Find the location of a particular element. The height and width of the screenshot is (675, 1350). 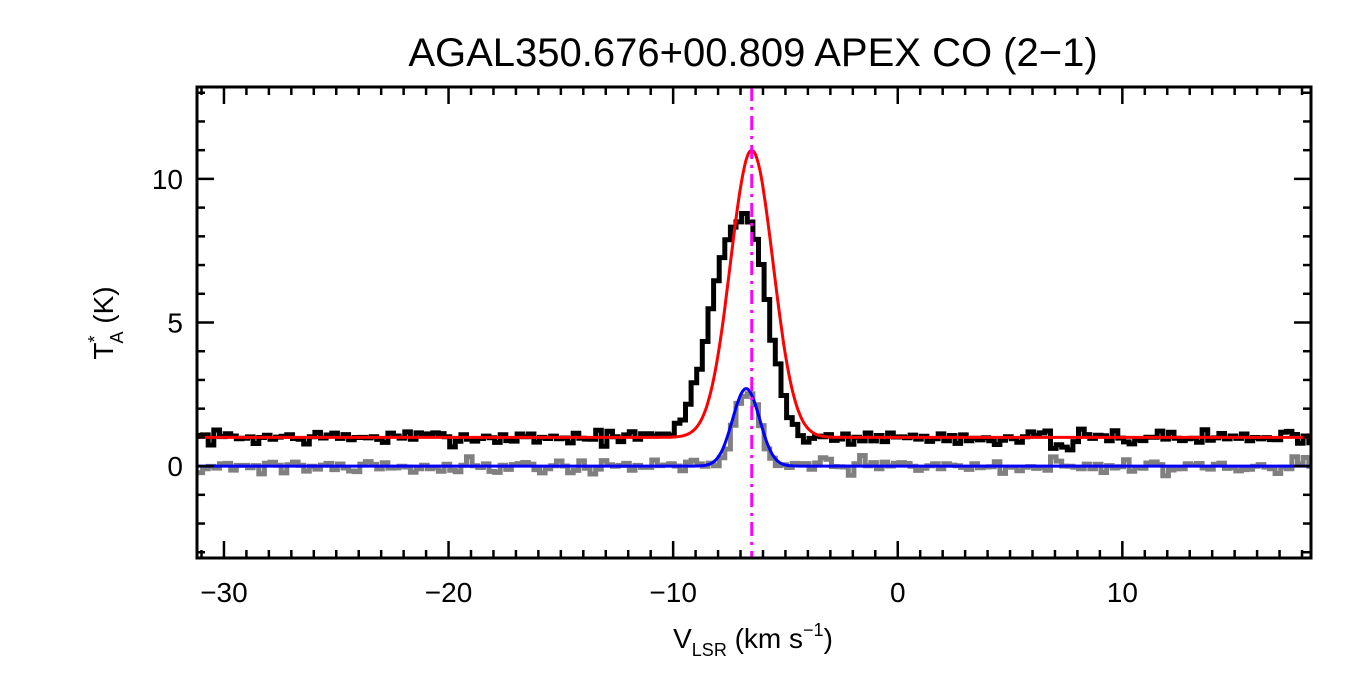

x-tick-label: 0 is located at coordinates (898, 592).